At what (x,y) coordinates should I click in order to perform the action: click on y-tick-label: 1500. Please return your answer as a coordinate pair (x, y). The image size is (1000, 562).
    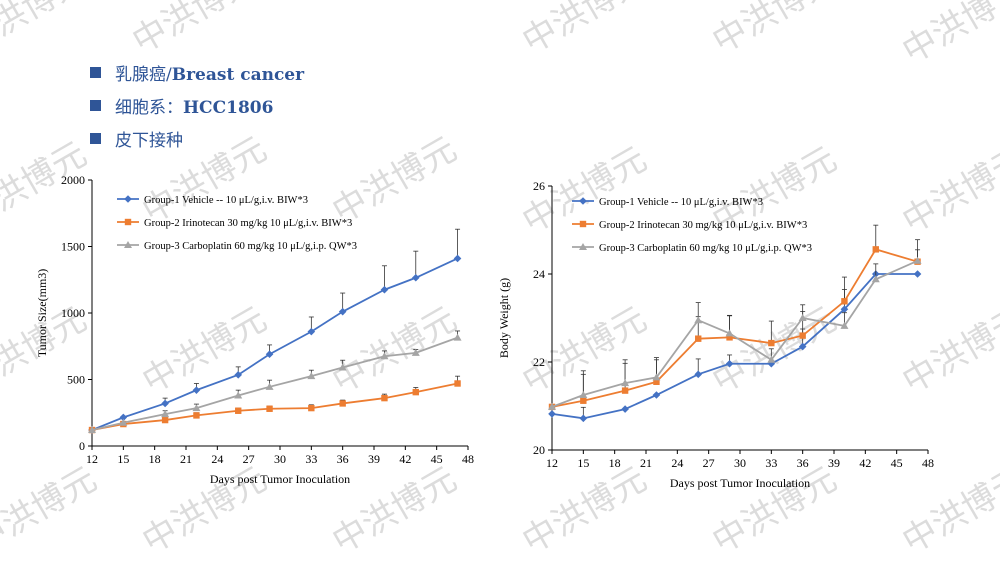
    Looking at the image, I should click on (73, 247).